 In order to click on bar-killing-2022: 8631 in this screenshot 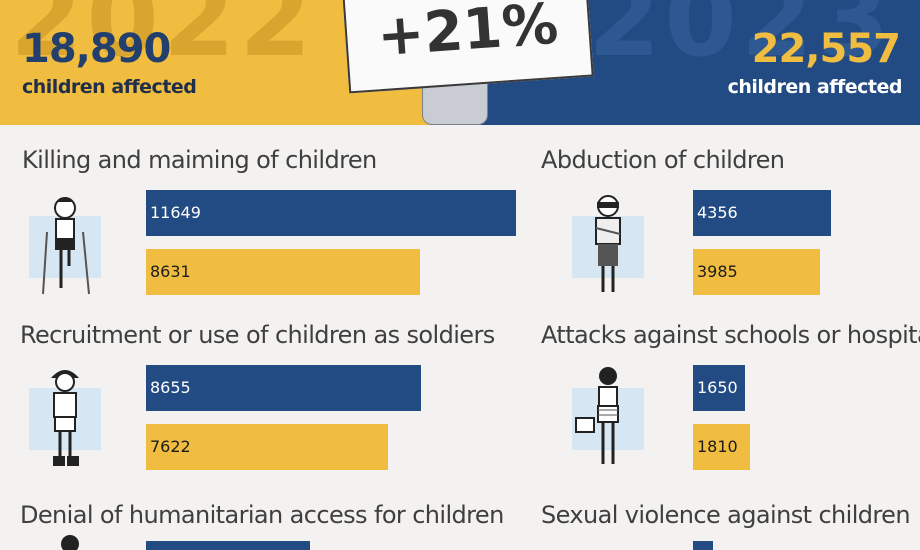, I will do `click(283, 272)`.